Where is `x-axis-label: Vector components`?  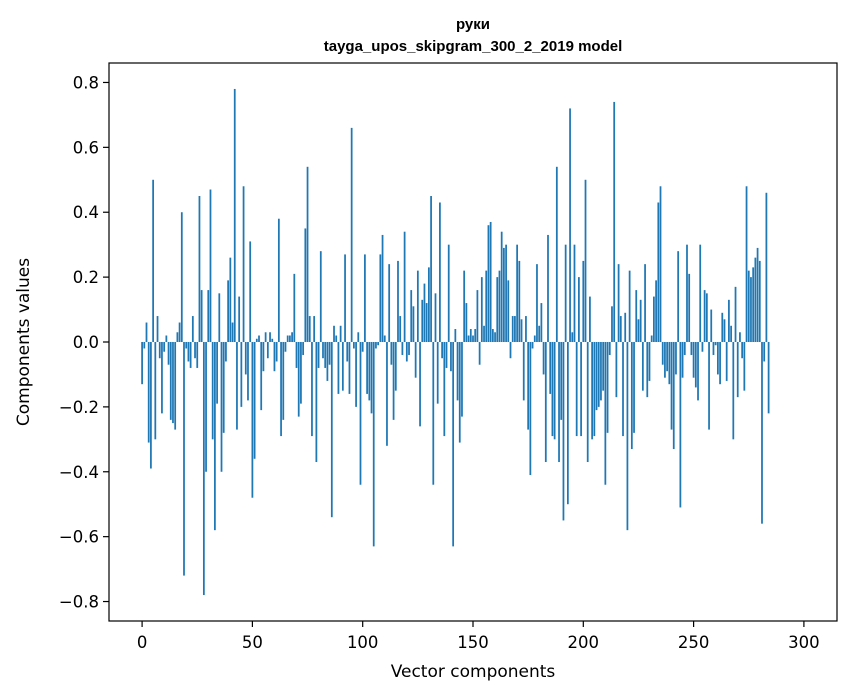
x-axis-label: Vector components is located at coordinates (473, 672).